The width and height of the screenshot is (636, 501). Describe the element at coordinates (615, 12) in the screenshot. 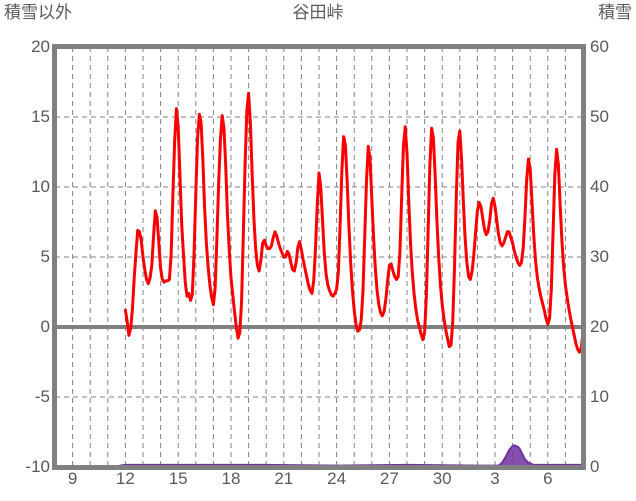

I see `right-axis-title: 積雪` at that location.